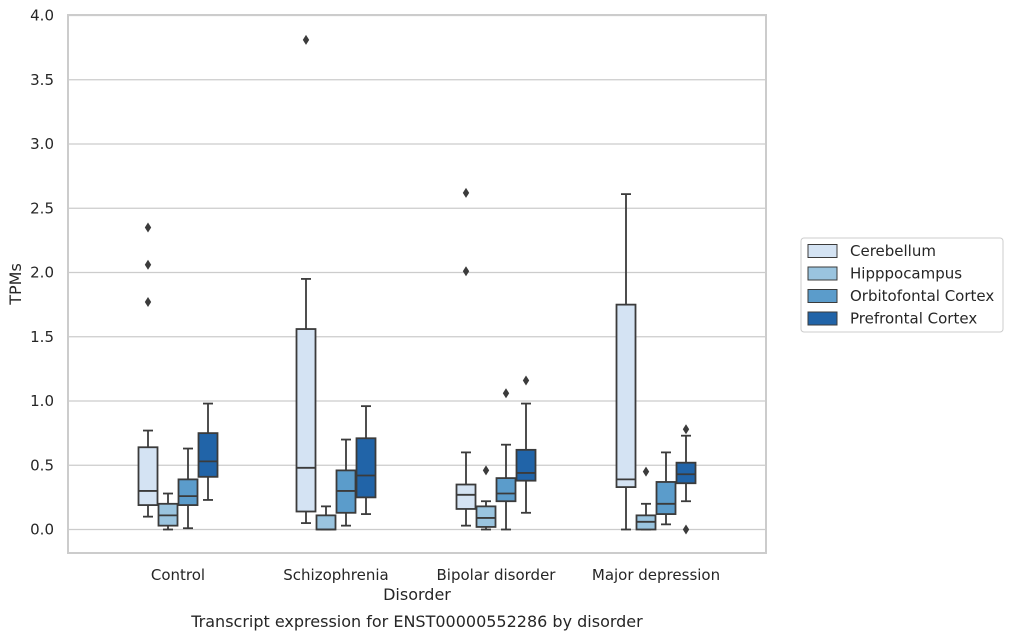 The width and height of the screenshot is (1014, 640). What do you see at coordinates (906, 274) in the screenshot?
I see `legend-label: Hipppocampus` at bounding box center [906, 274].